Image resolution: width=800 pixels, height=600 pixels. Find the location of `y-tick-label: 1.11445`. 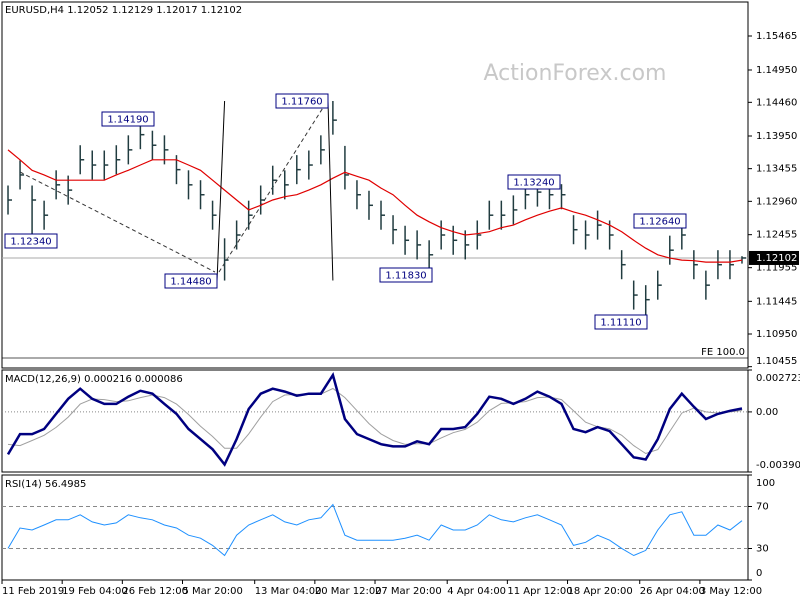

y-tick-label: 1.11445 is located at coordinates (776, 301).